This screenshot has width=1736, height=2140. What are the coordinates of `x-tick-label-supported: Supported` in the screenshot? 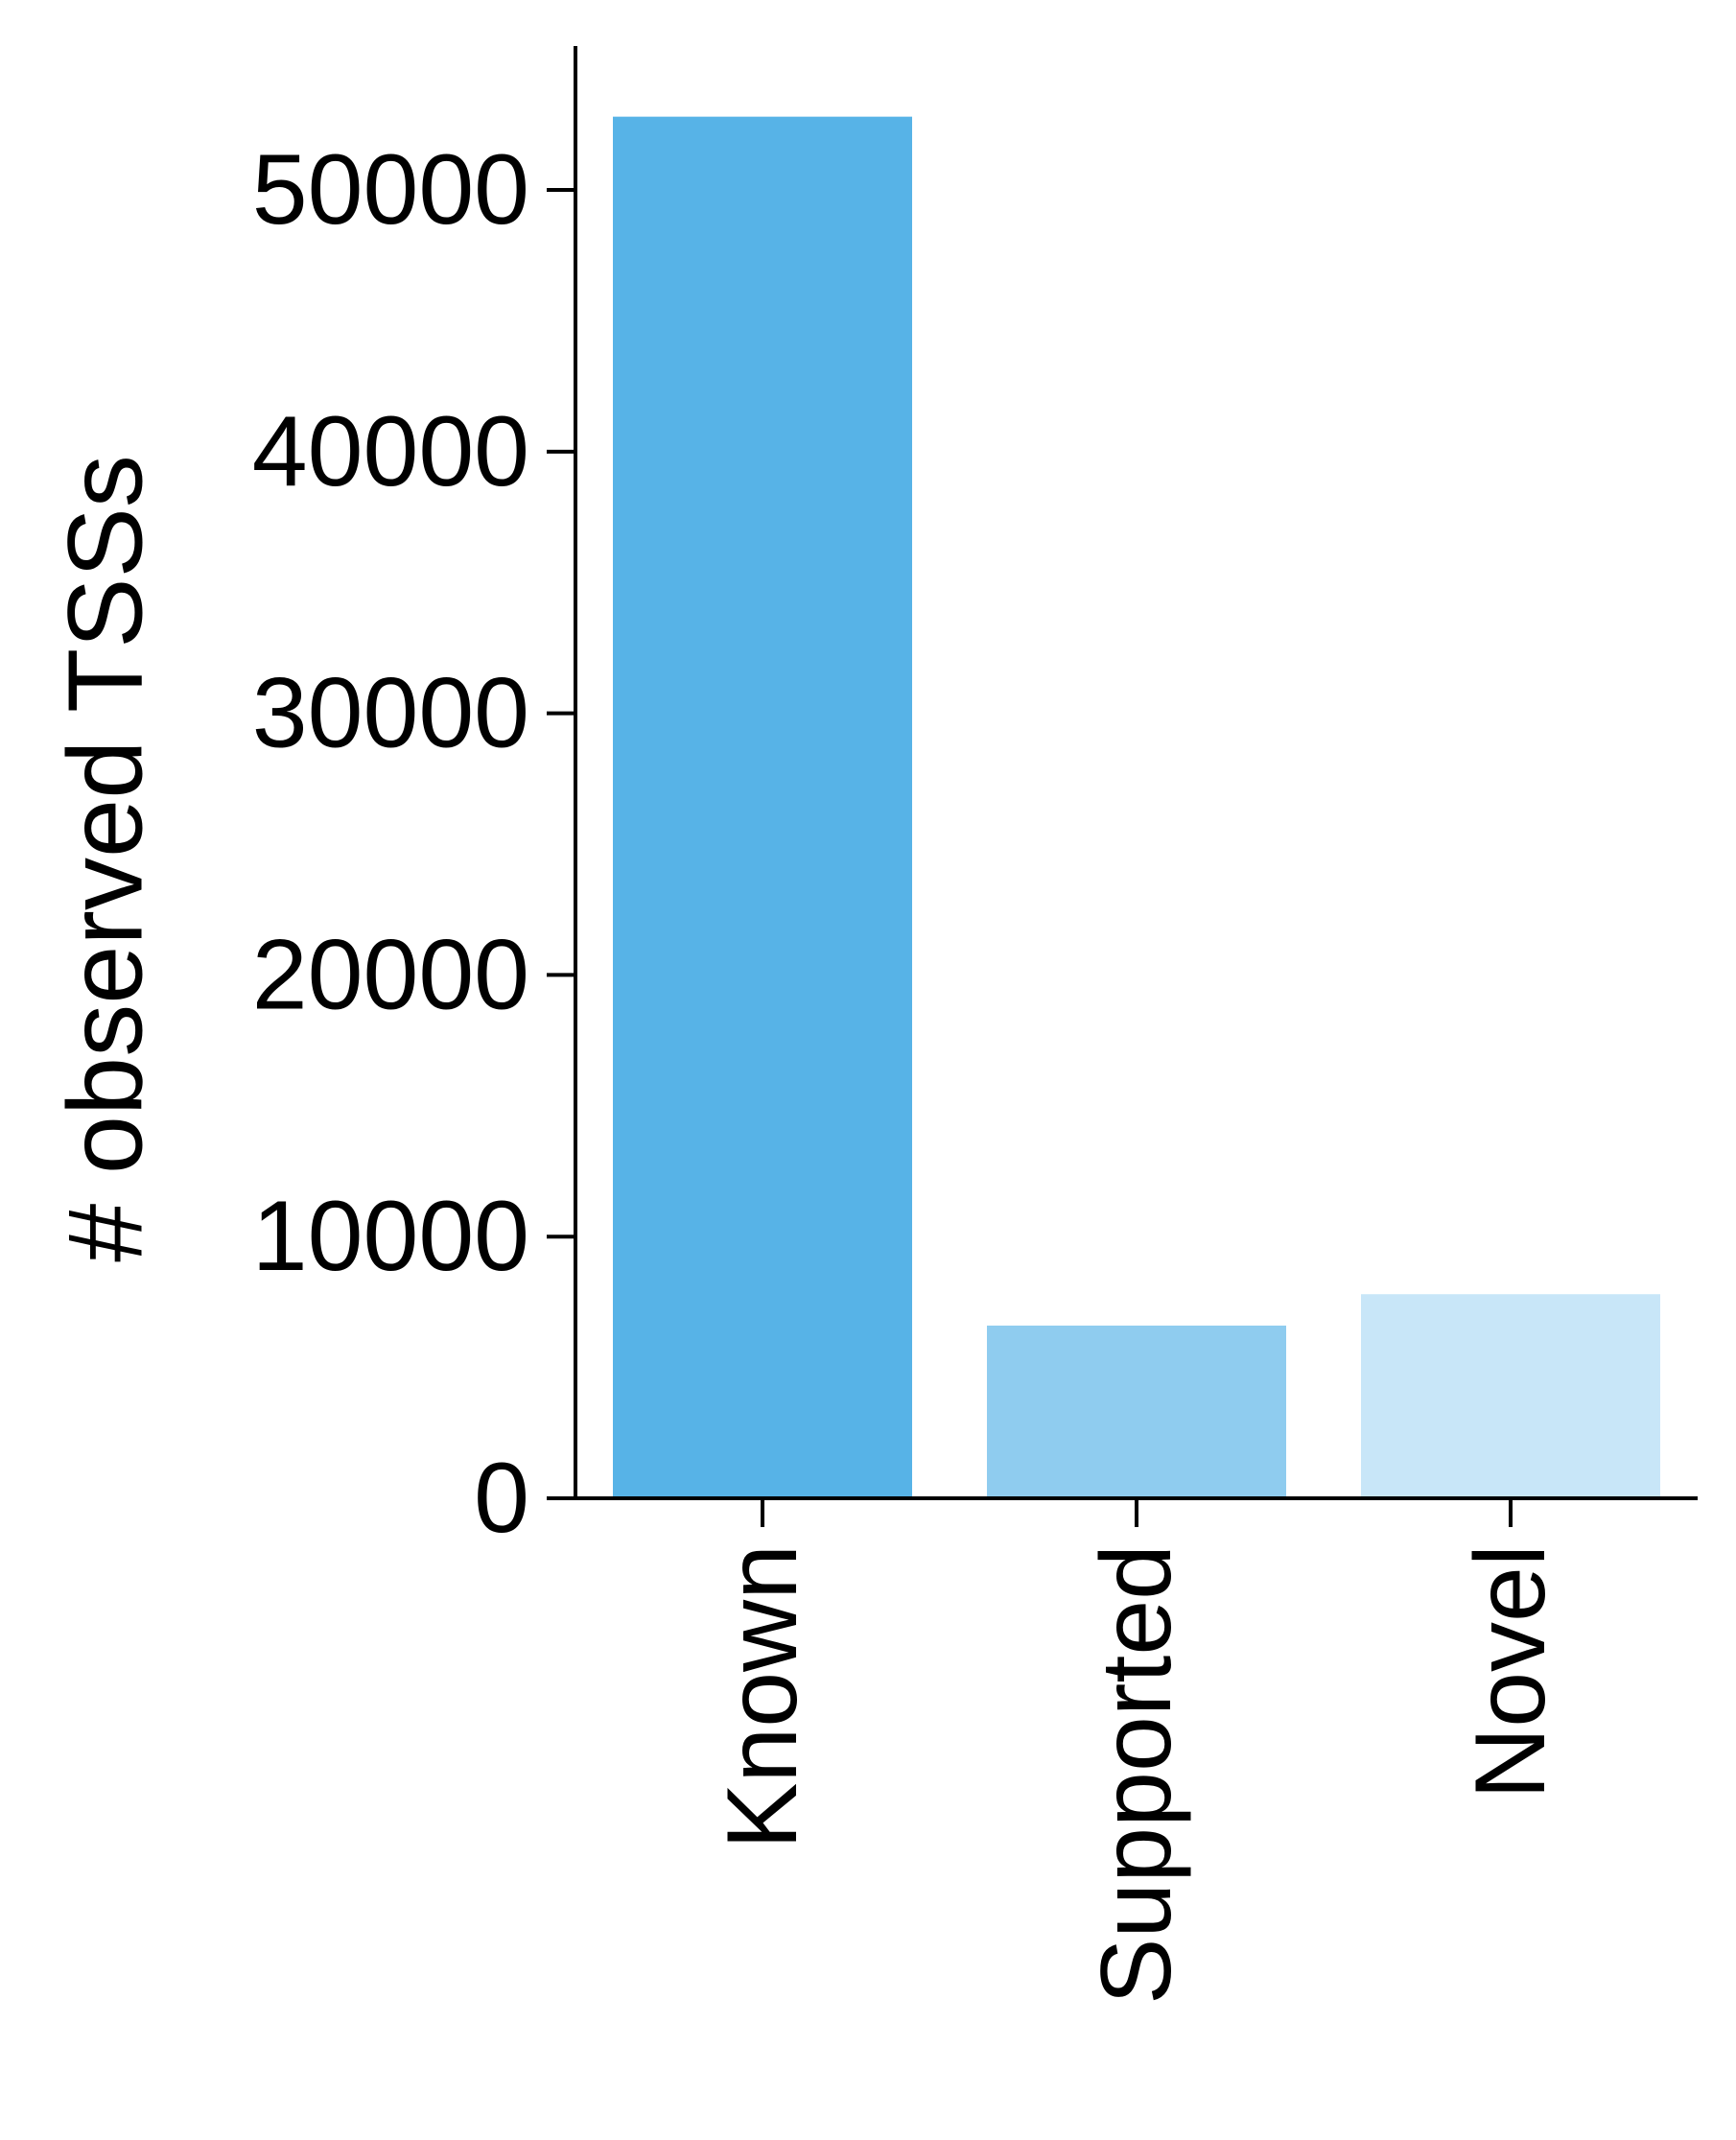 It's located at (1136, 1774).